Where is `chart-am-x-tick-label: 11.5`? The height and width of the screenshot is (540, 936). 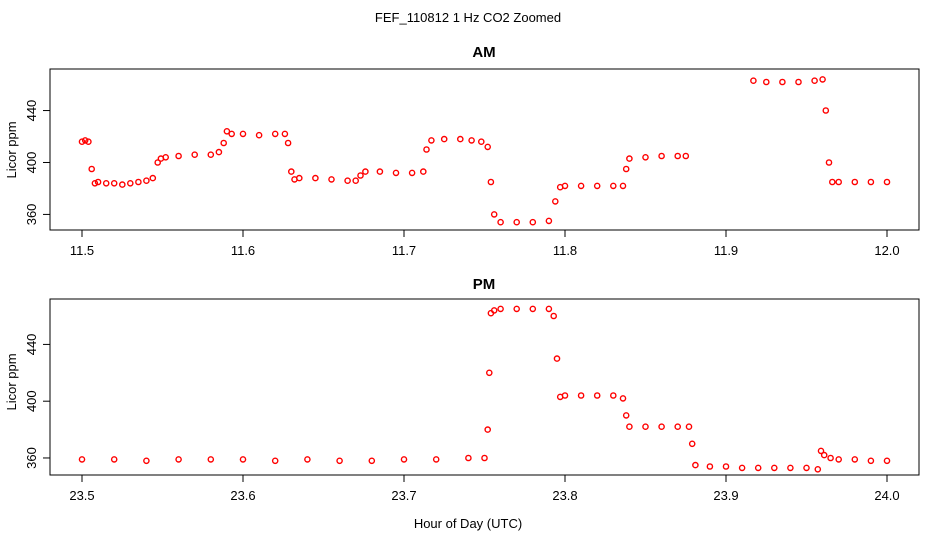
chart-am-x-tick-label: 11.5 is located at coordinates (82, 250).